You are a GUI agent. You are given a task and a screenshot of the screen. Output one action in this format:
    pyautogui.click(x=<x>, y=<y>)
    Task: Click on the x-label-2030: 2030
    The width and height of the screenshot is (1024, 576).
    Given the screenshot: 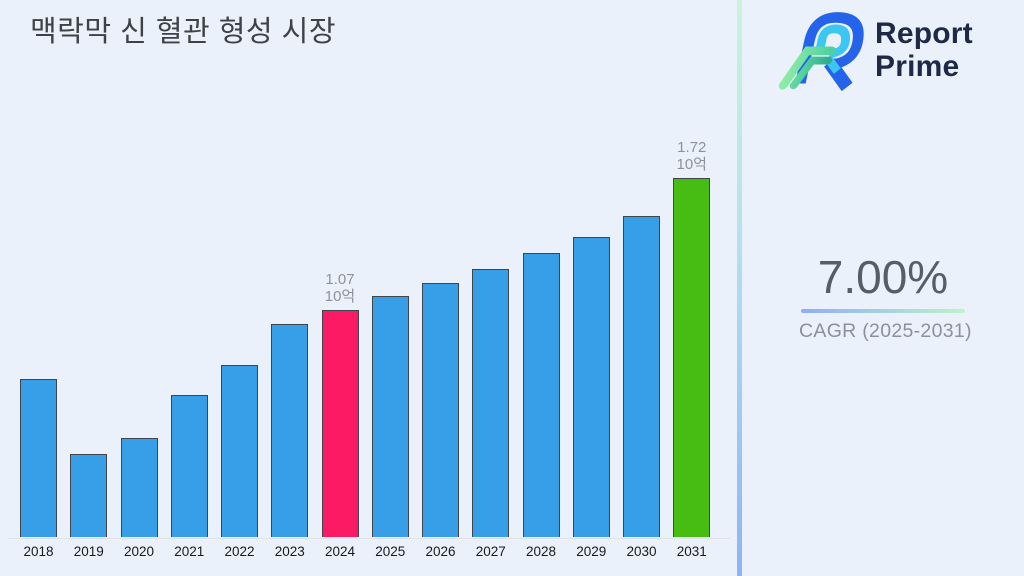 What is the action you would take?
    pyautogui.click(x=641, y=551)
    